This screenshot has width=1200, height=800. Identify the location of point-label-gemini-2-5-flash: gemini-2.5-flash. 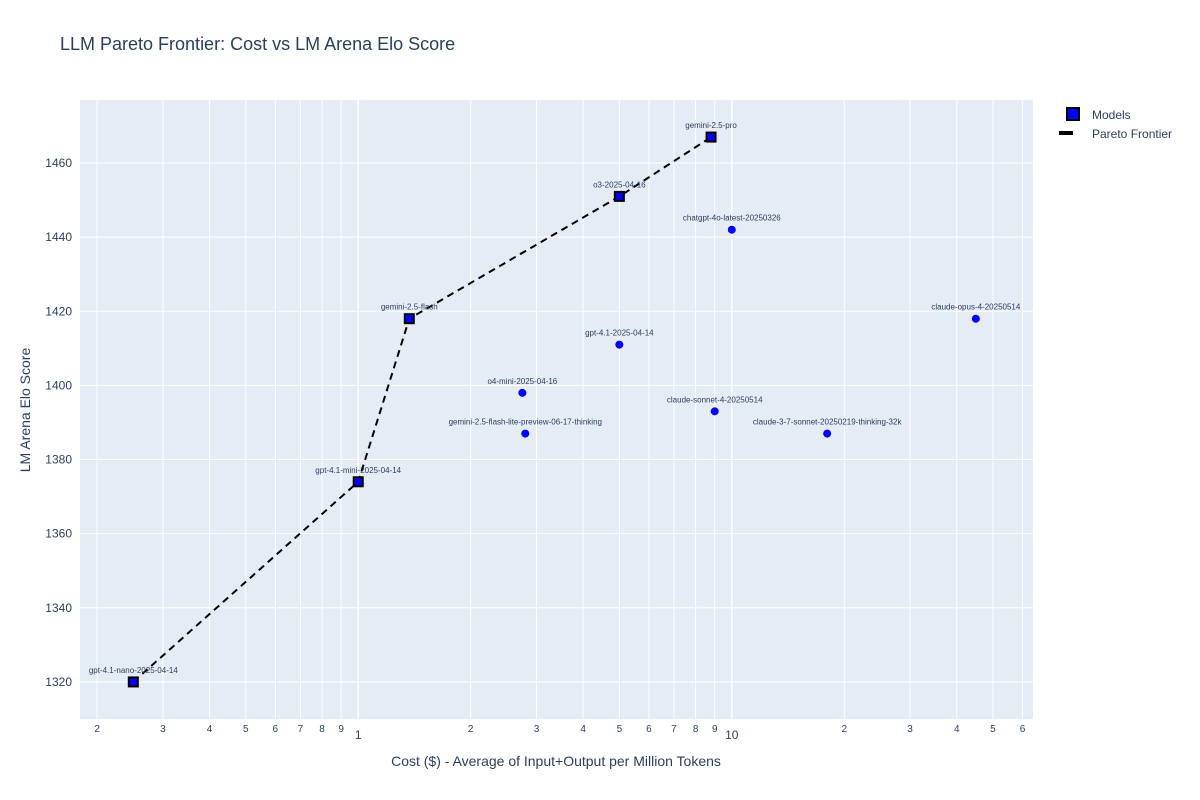
(409, 307).